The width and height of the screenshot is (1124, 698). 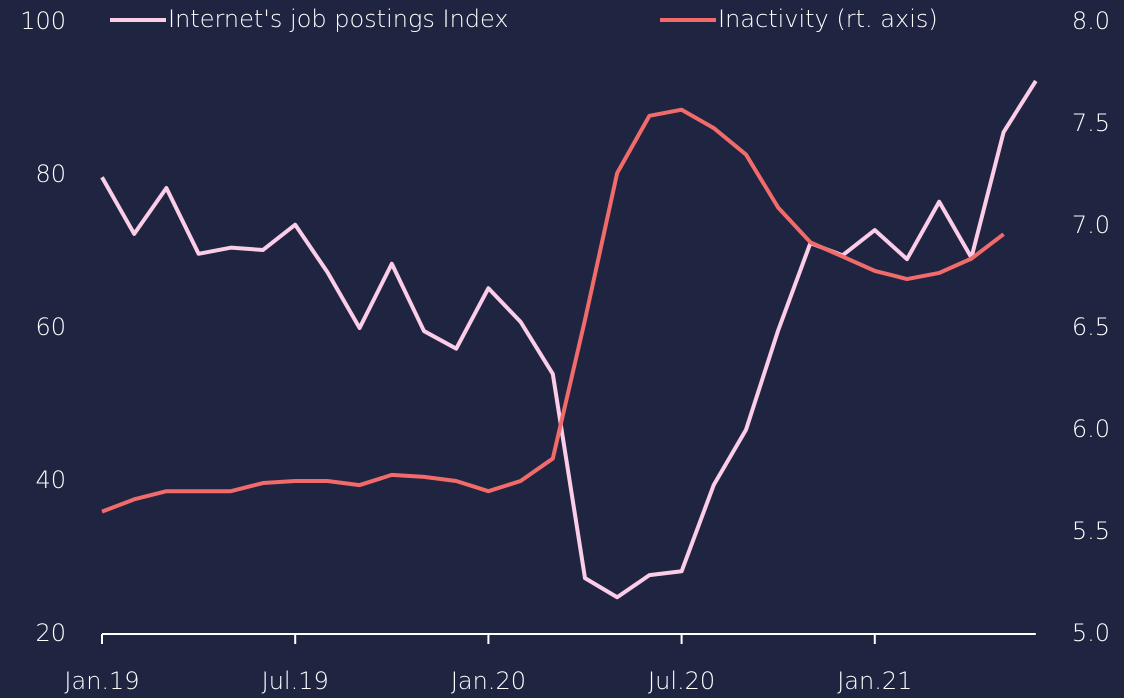 I want to click on y2-tick-label: 5.5, so click(x=1091, y=531).